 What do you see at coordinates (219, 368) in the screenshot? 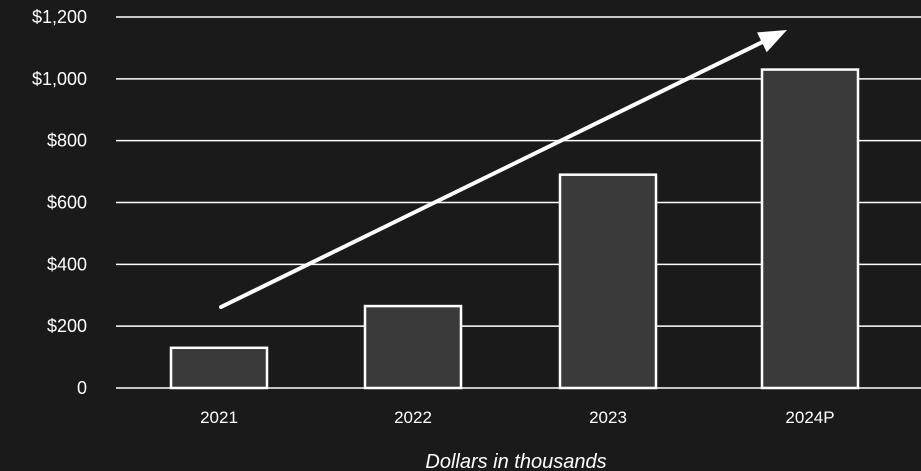
I see `bar-2021` at bounding box center [219, 368].